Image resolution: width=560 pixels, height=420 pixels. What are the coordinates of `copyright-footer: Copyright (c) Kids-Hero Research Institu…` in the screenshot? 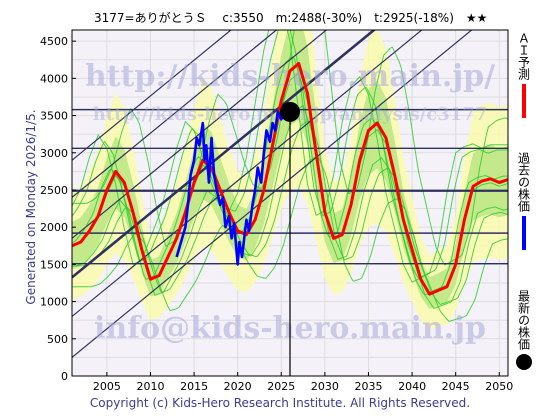 It's located at (280, 403).